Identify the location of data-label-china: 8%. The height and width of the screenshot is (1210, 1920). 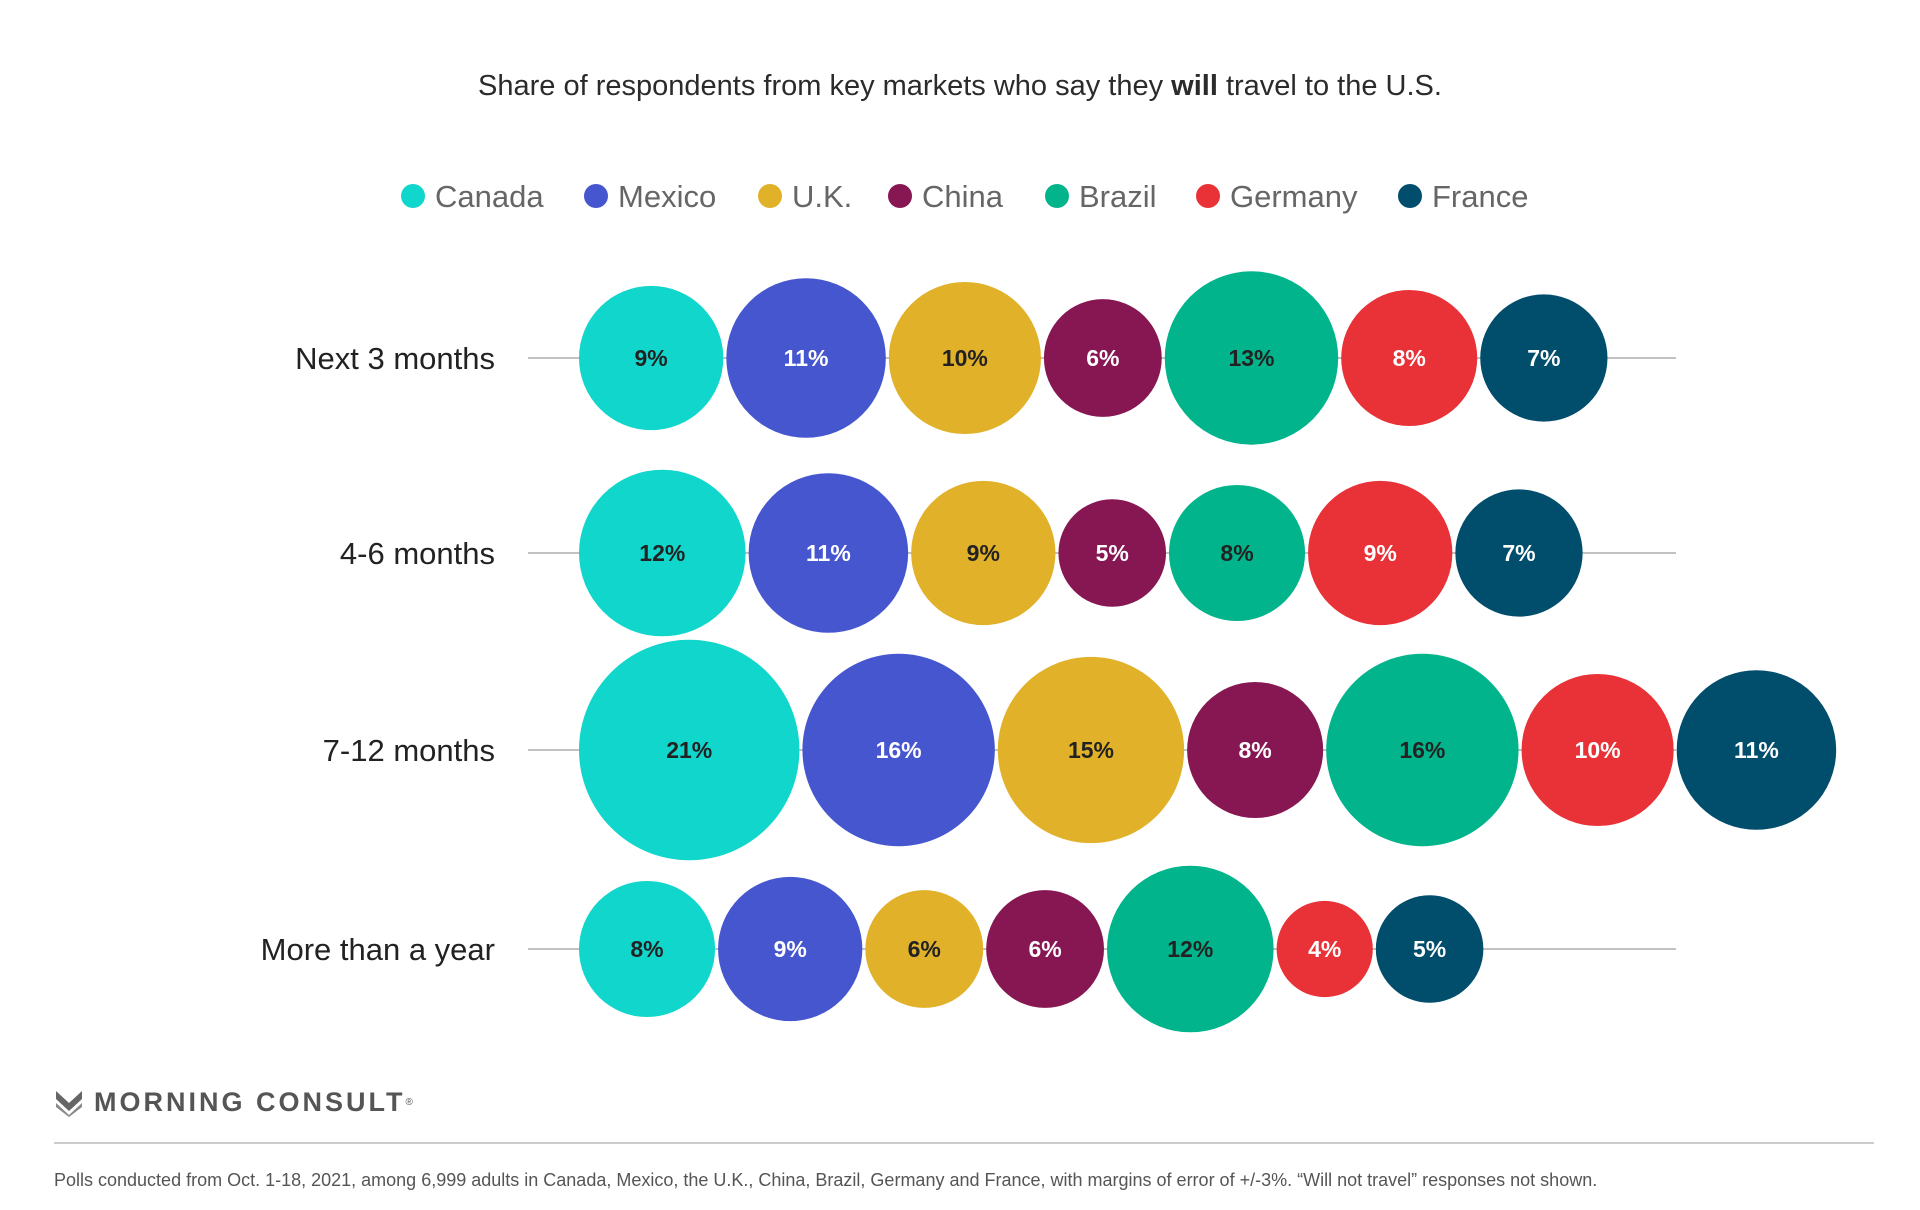
(1255, 750).